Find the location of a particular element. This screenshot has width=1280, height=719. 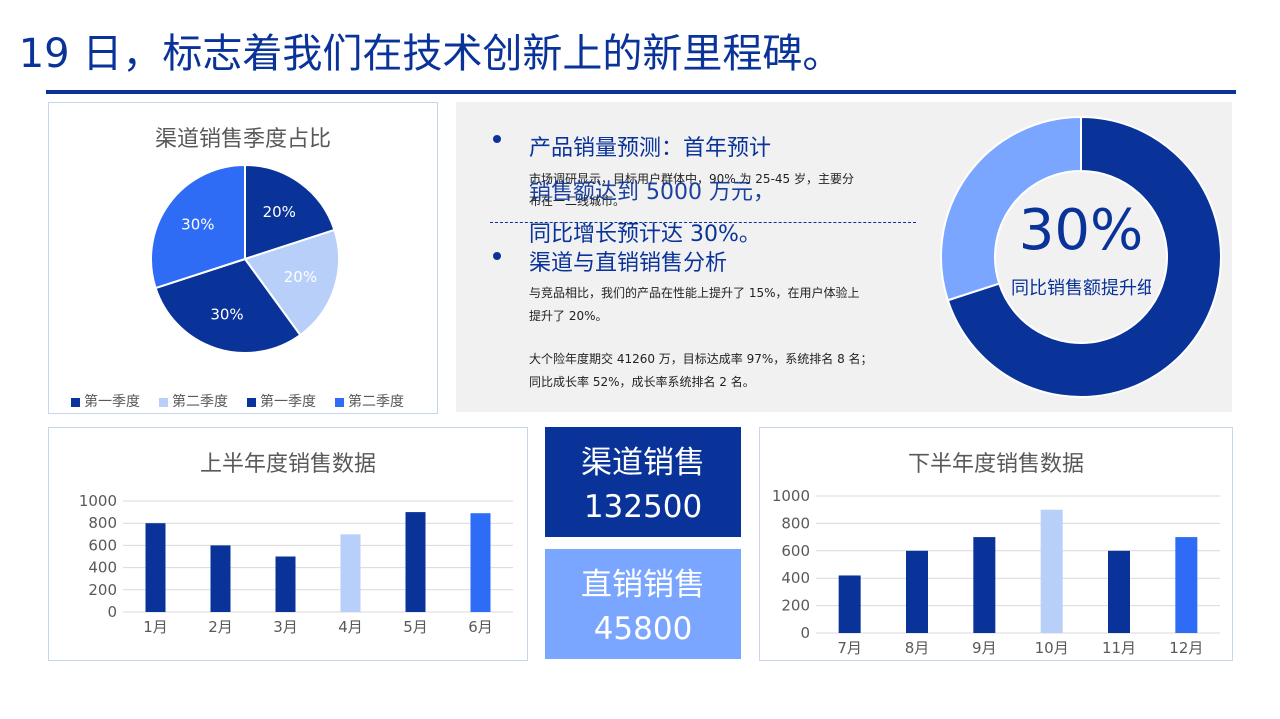

x-tick-label: 1月 is located at coordinates (155, 627).